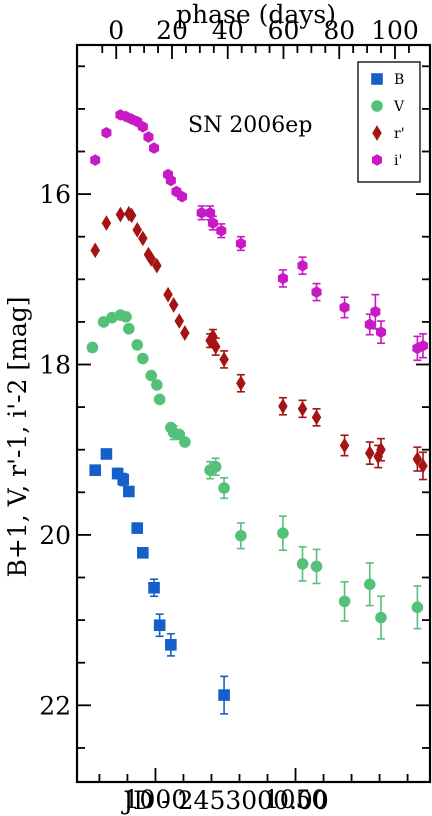  I want to click on top-tick-label: 60, so click(284, 30).